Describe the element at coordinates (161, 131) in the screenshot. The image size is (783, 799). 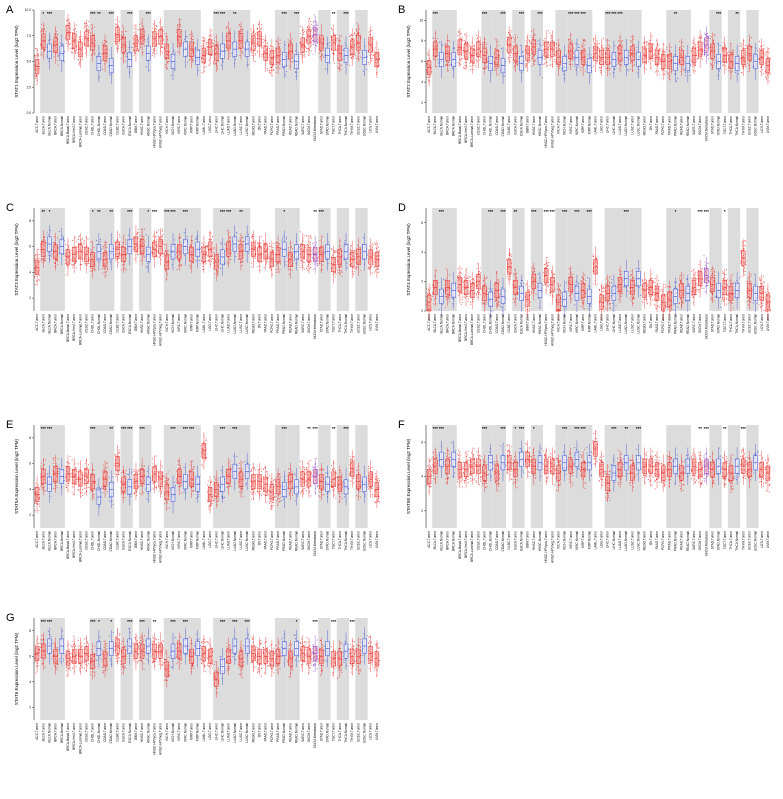
I see `x-tick-label: HNSC-HPVneg.Tumor` at that location.